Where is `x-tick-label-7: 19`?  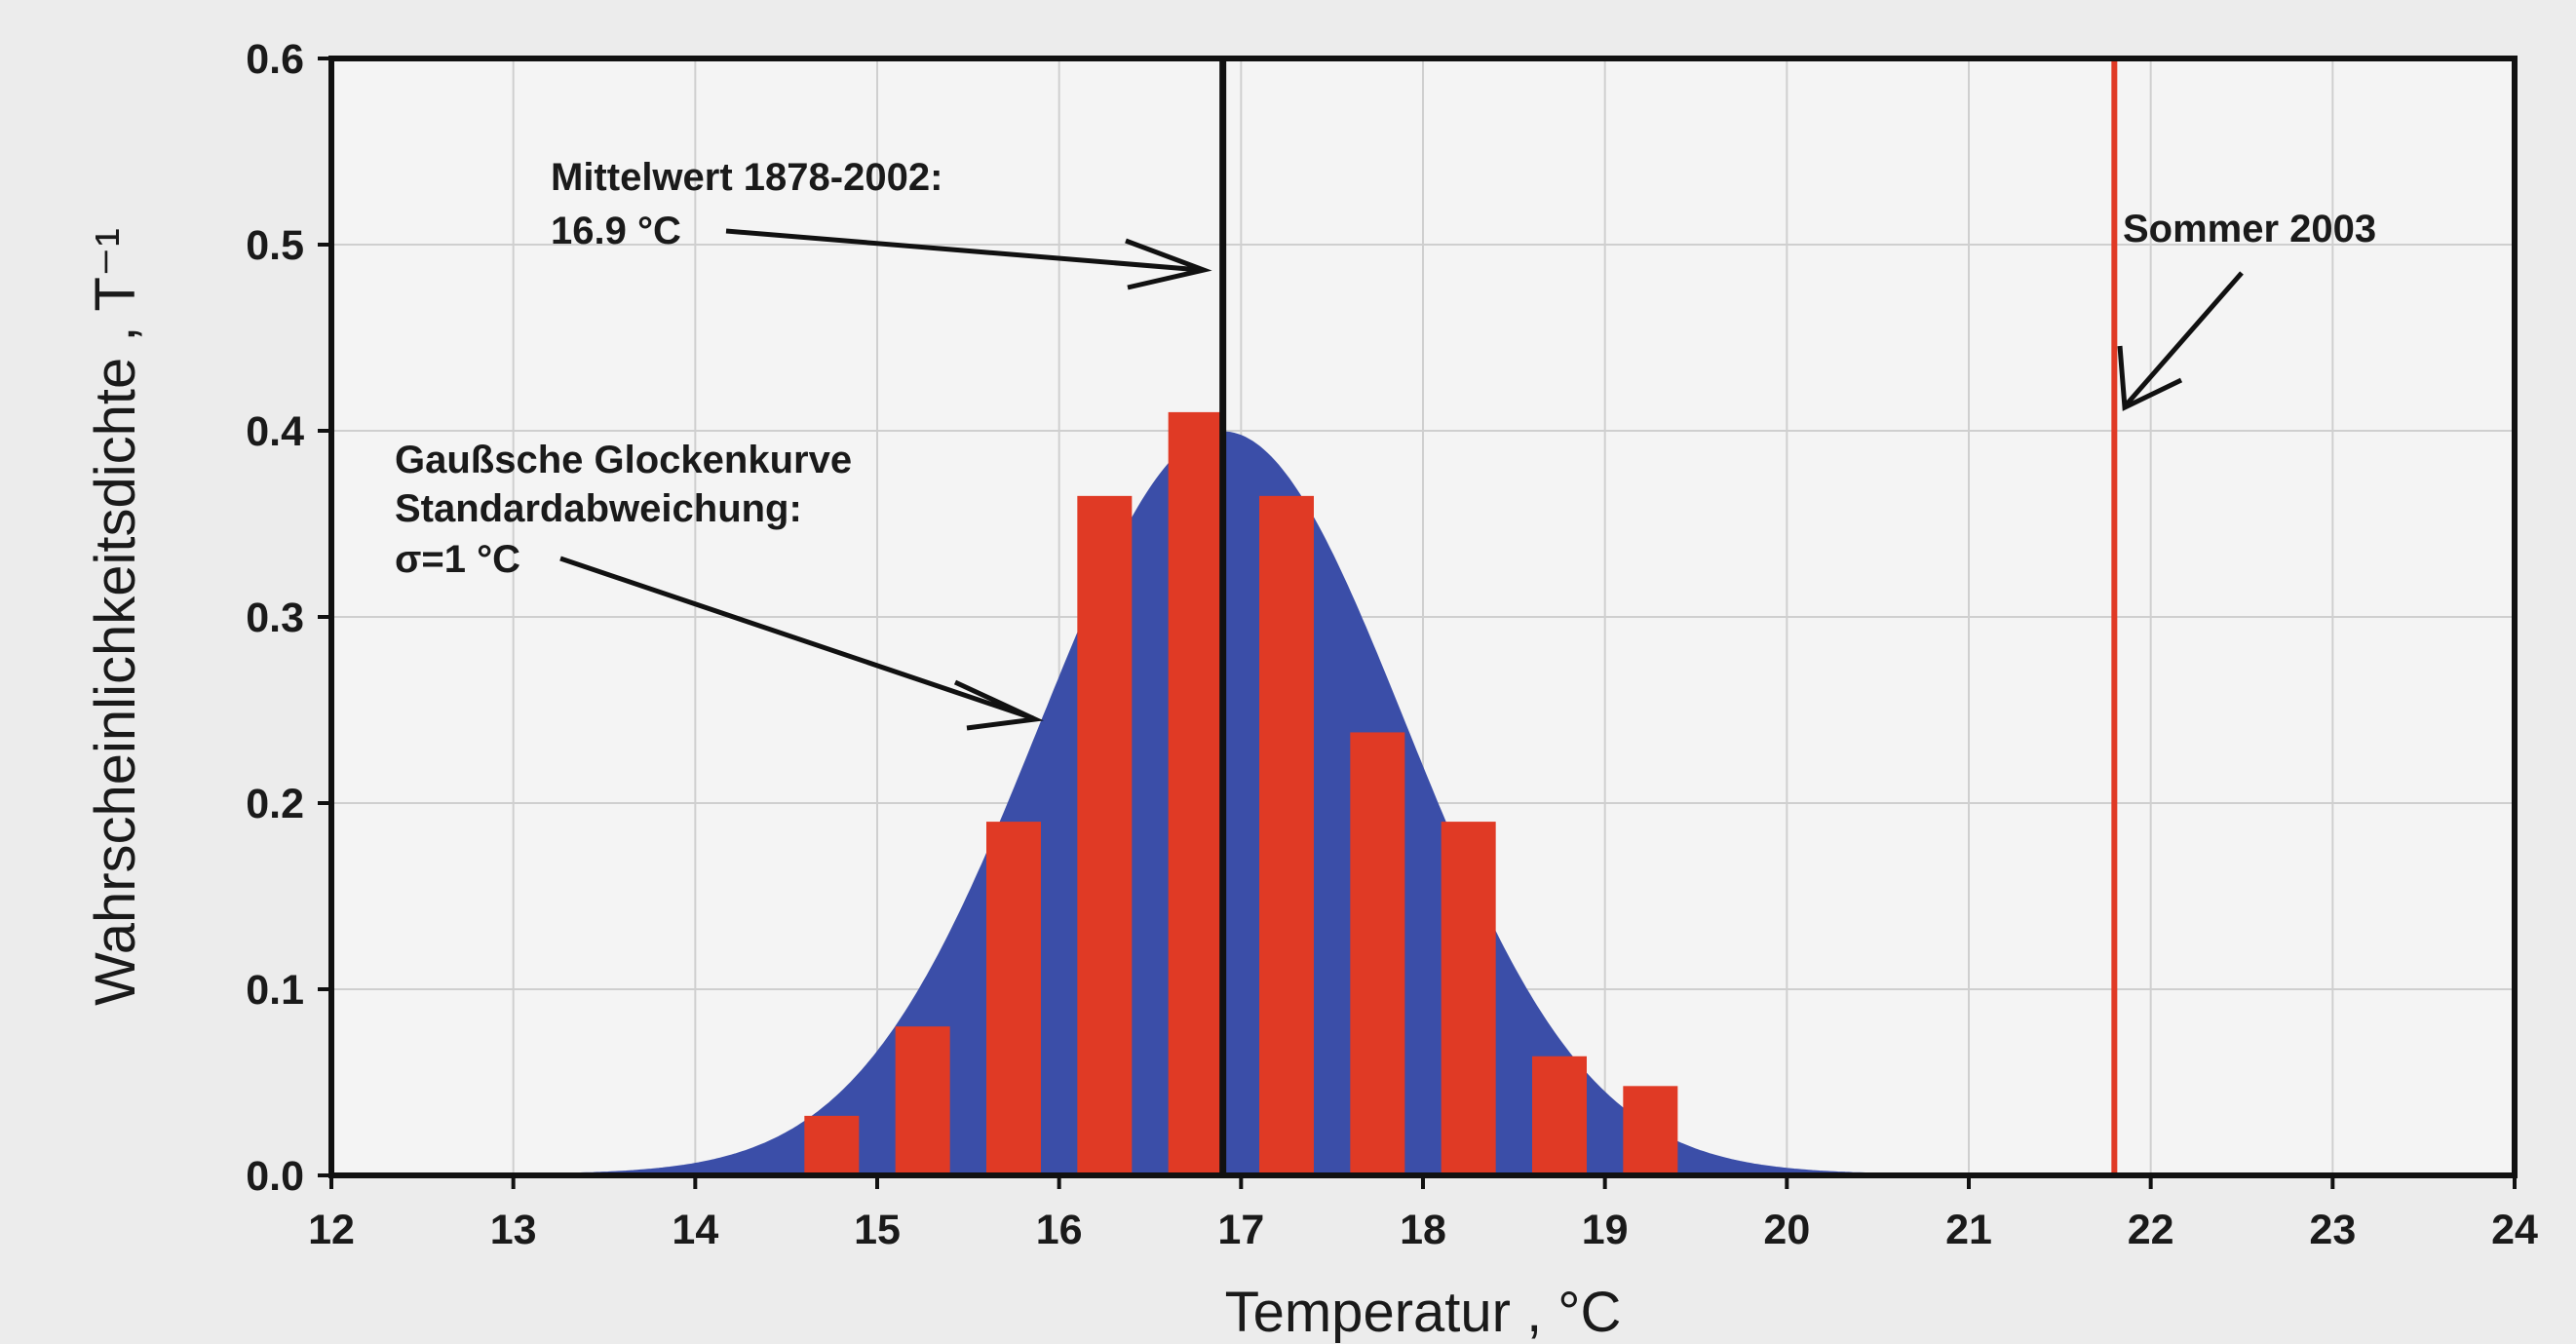
x-tick-label-7: 19 is located at coordinates (1605, 1230).